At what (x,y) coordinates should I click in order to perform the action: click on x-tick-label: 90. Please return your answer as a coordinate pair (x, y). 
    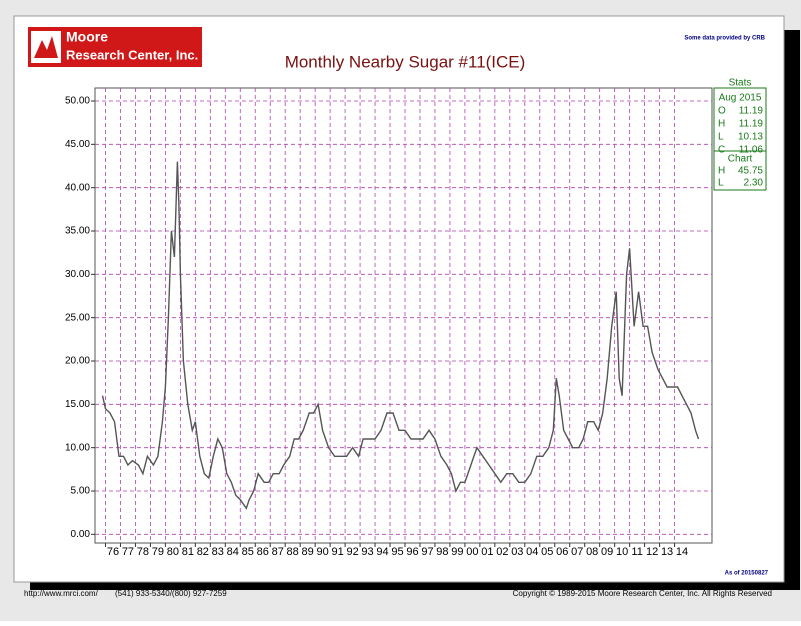
    Looking at the image, I should click on (323, 552).